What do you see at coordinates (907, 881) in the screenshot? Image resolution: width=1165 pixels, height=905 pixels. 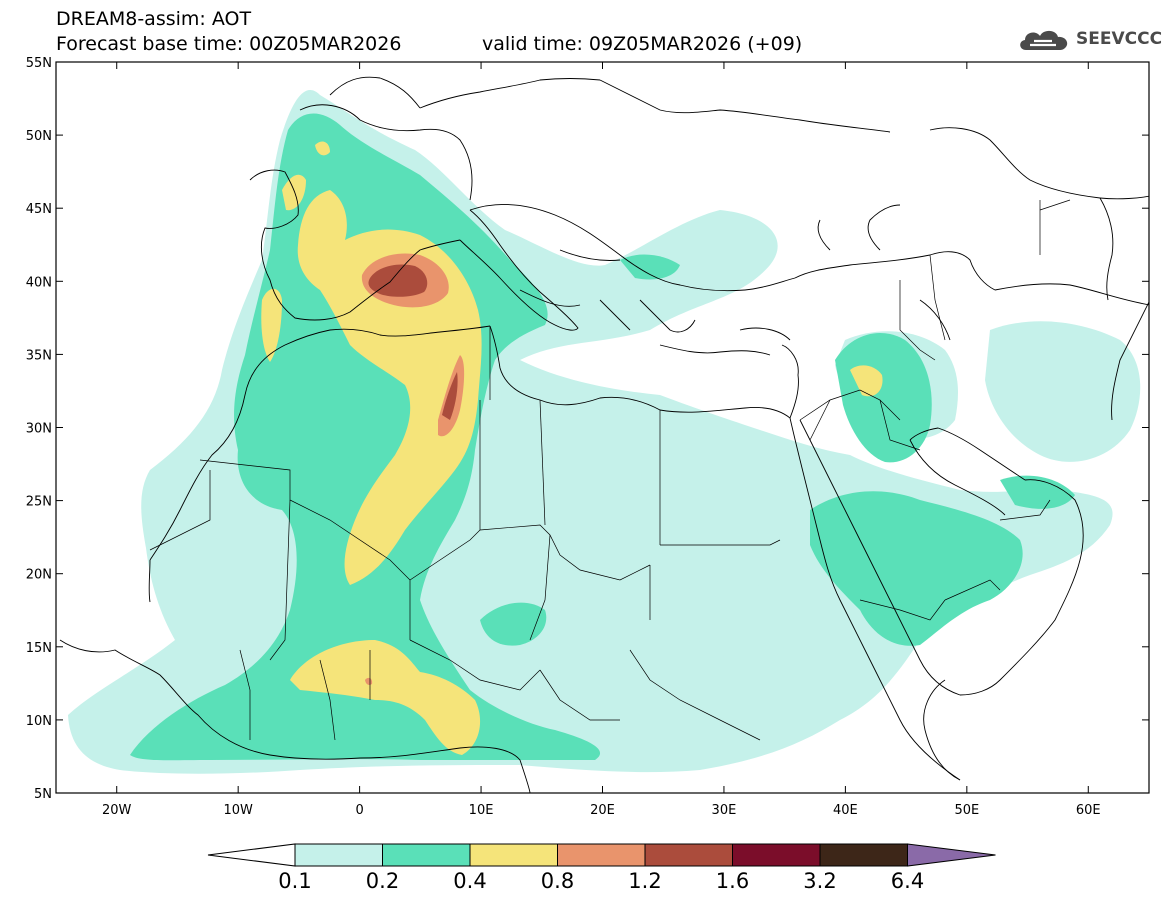 I see `colorbar-label: 6.4` at bounding box center [907, 881].